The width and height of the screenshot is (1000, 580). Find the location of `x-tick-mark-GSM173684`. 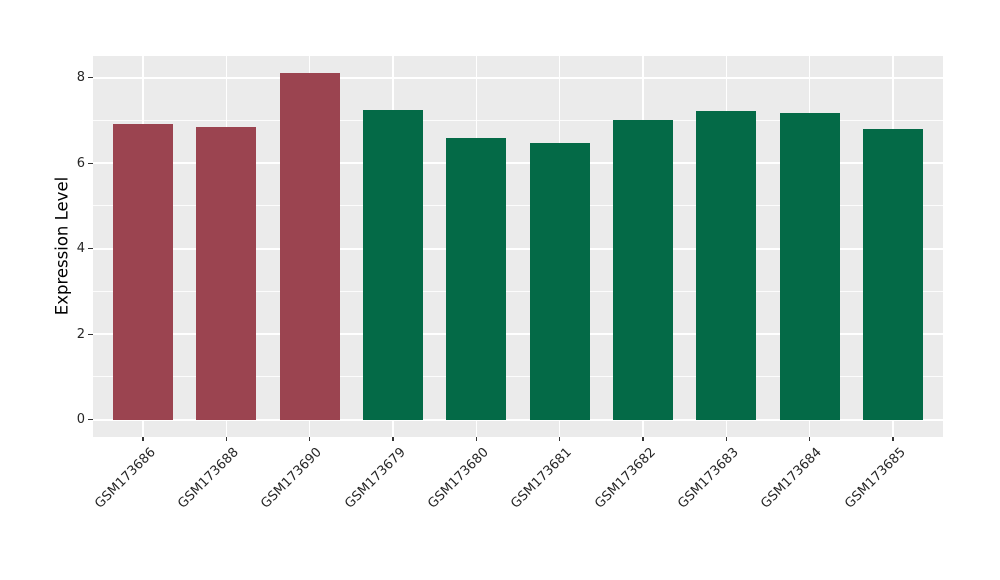

x-tick-mark-GSM173684 is located at coordinates (810, 439).